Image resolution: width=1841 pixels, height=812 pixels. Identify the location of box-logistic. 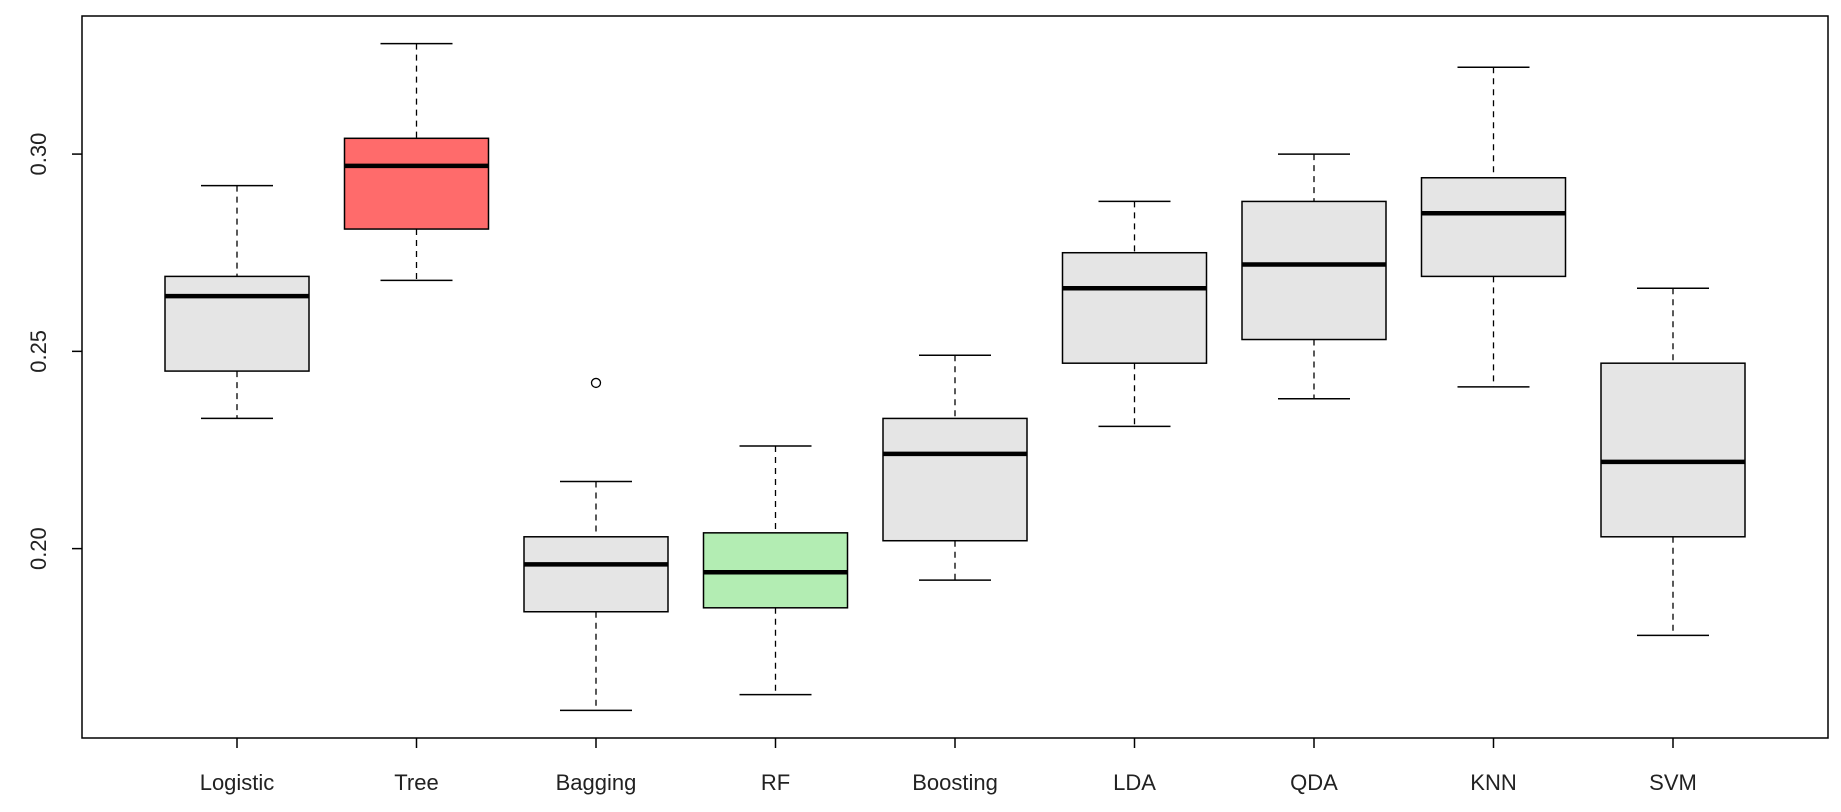
(237, 302).